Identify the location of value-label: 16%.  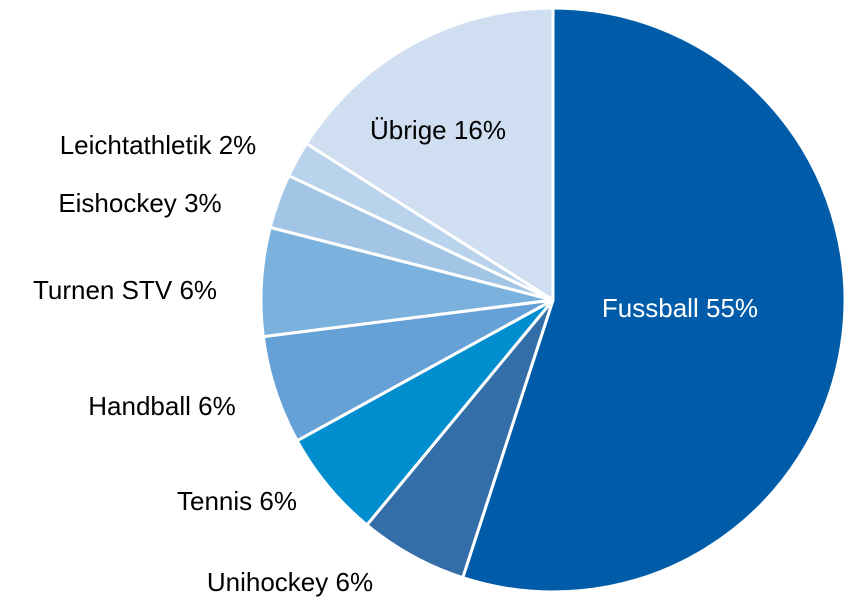
(480, 130).